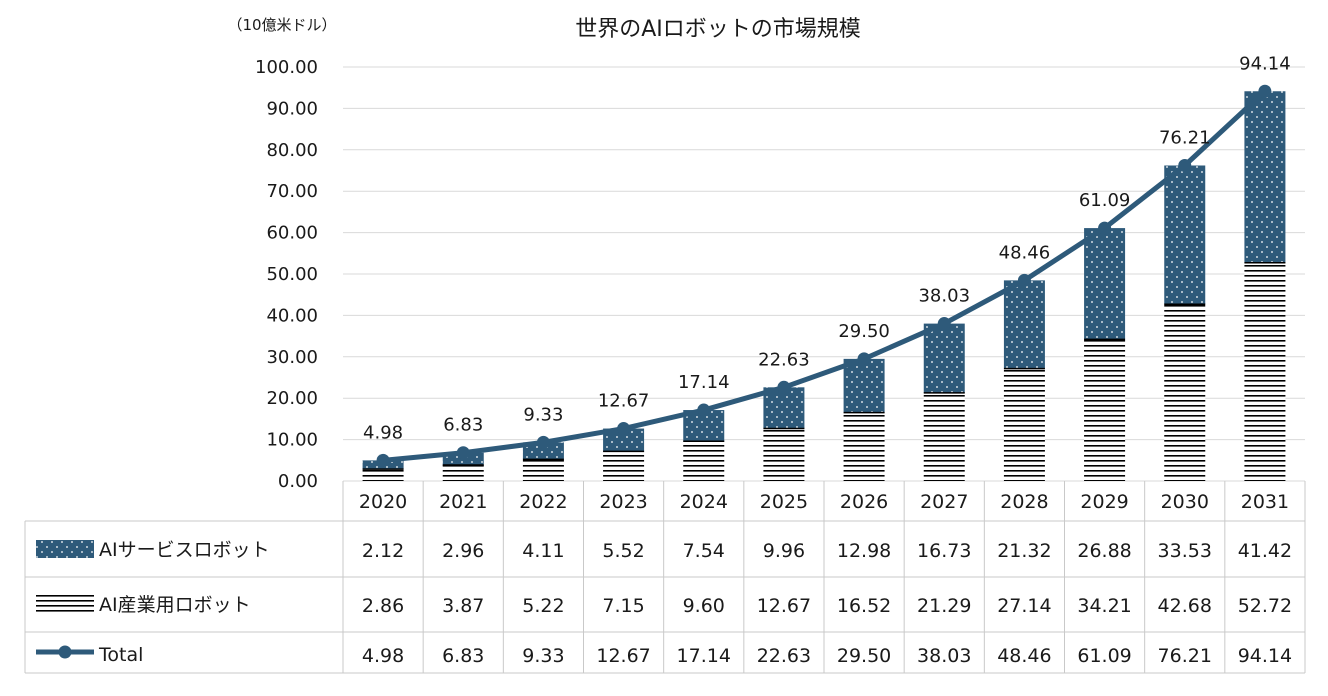 This screenshot has height=696, width=1328. What do you see at coordinates (784, 502) in the screenshot?
I see `x-category-label: 2025` at bounding box center [784, 502].